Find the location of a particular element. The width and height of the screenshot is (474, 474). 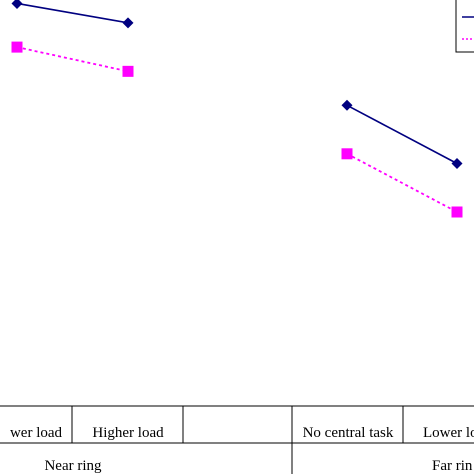

legend is located at coordinates (464, 26).